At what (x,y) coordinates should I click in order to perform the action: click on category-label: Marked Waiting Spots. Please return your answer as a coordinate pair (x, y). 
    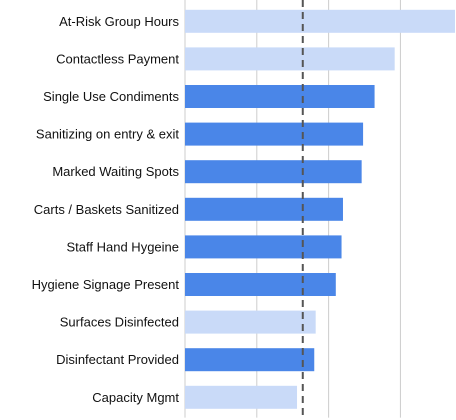
    Looking at the image, I should click on (115, 171).